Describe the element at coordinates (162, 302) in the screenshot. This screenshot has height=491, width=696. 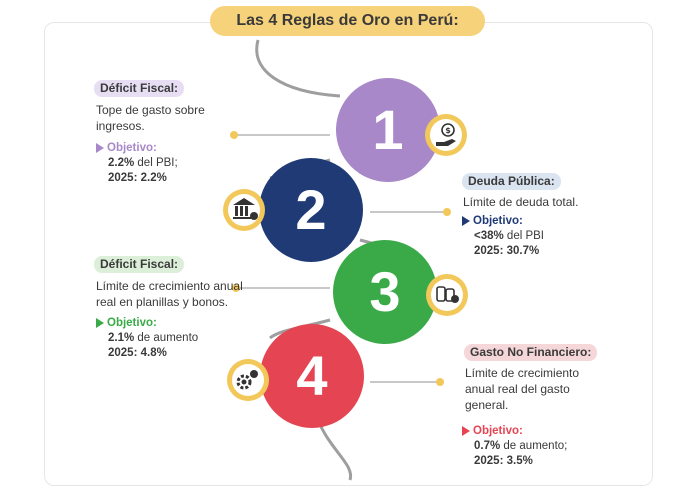
I see `rule-3-desc-line: real en planillas y bonos.` at that location.